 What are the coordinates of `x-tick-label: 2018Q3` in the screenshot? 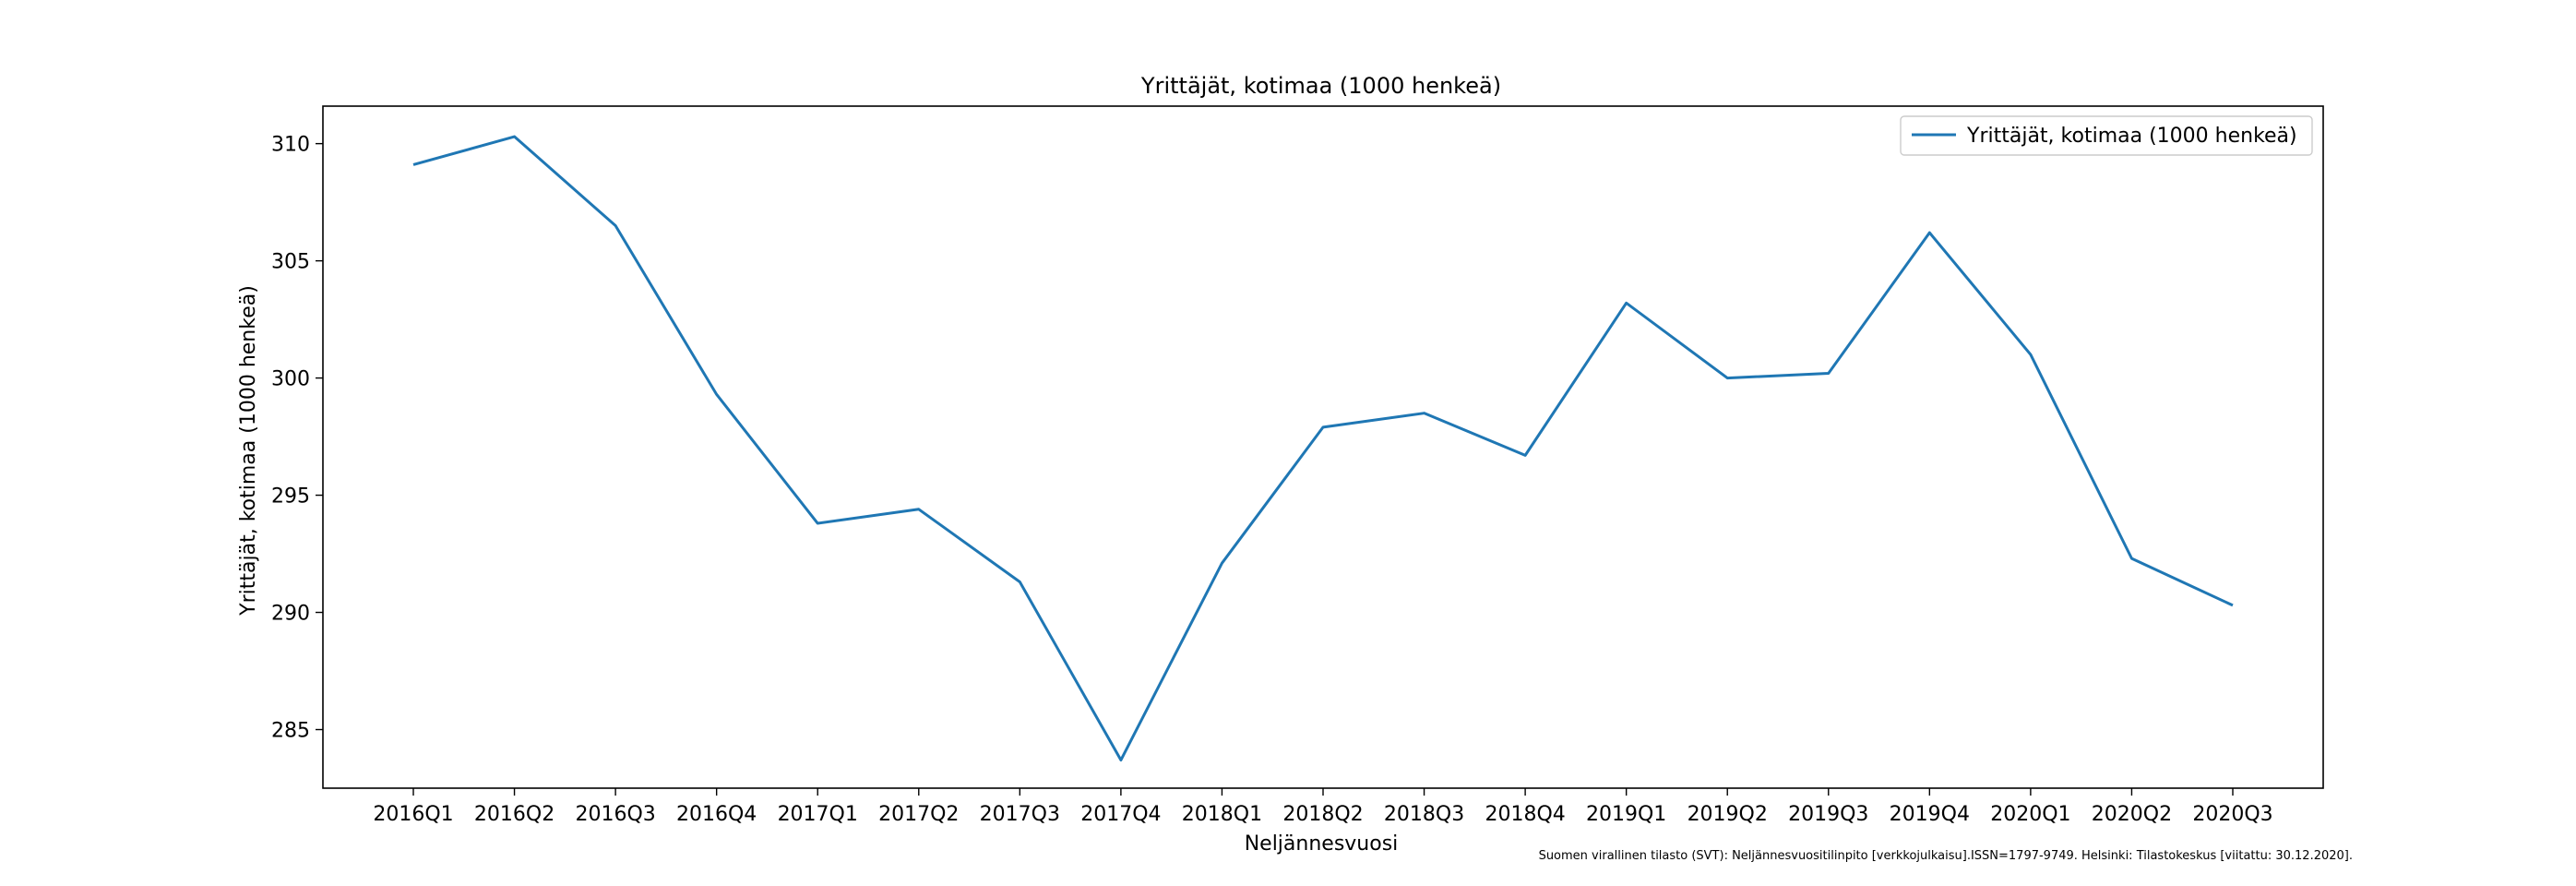 It's located at (1424, 815).